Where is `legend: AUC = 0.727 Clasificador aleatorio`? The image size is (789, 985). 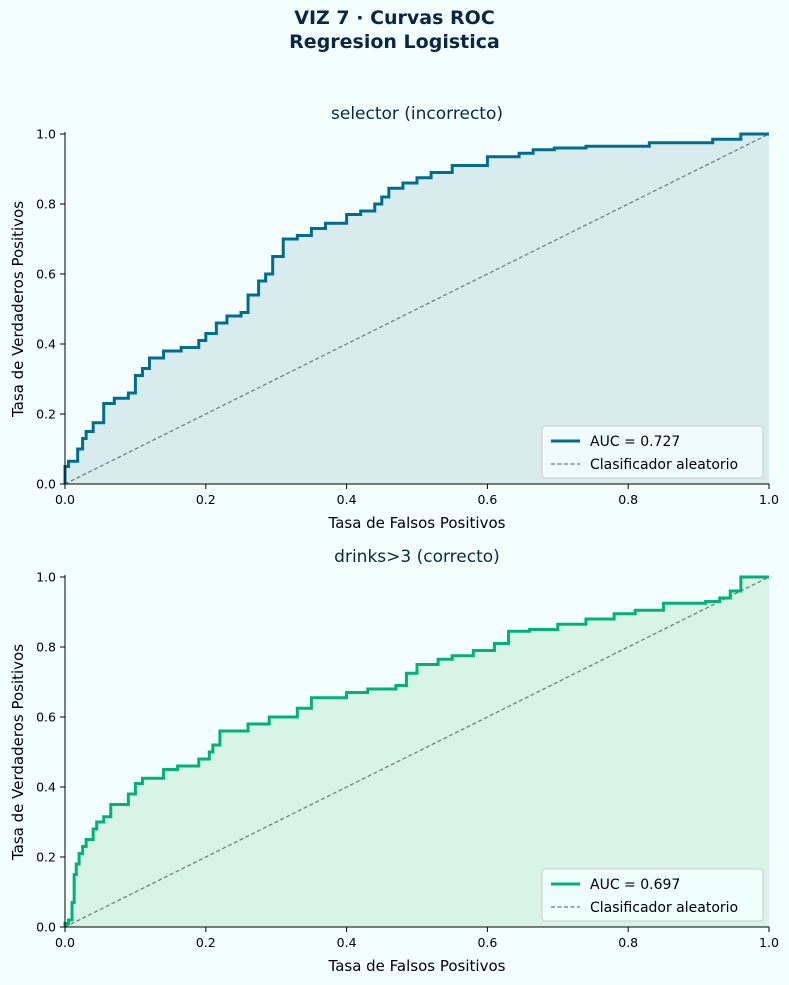
legend: AUC = 0.727 Clasificador aleatorio is located at coordinates (652, 452).